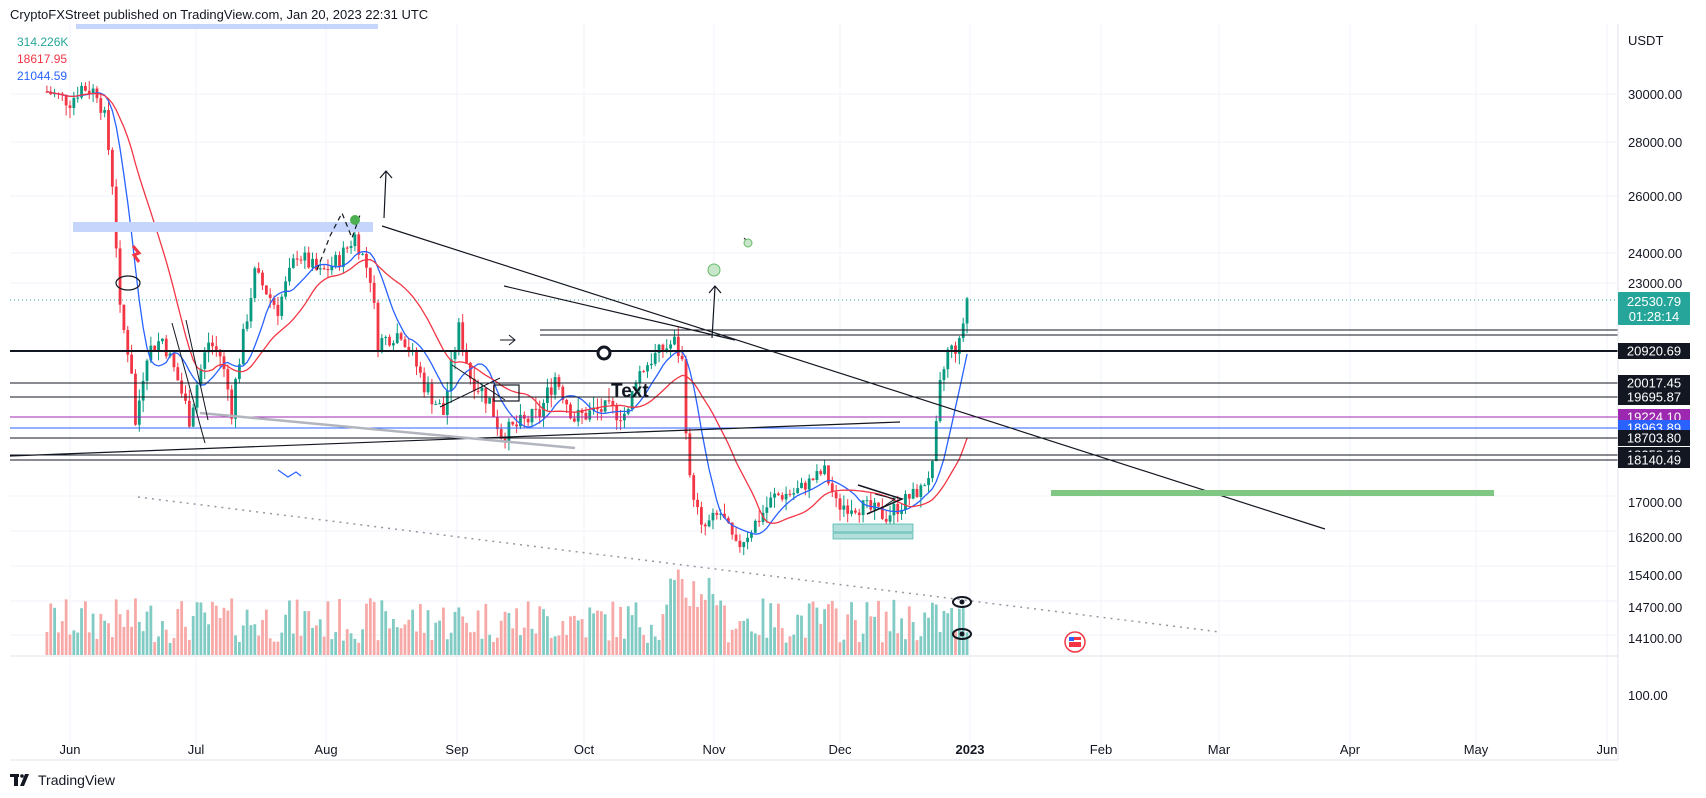 The image size is (1706, 798). I want to click on footer-brand: TradingView, so click(62, 780).